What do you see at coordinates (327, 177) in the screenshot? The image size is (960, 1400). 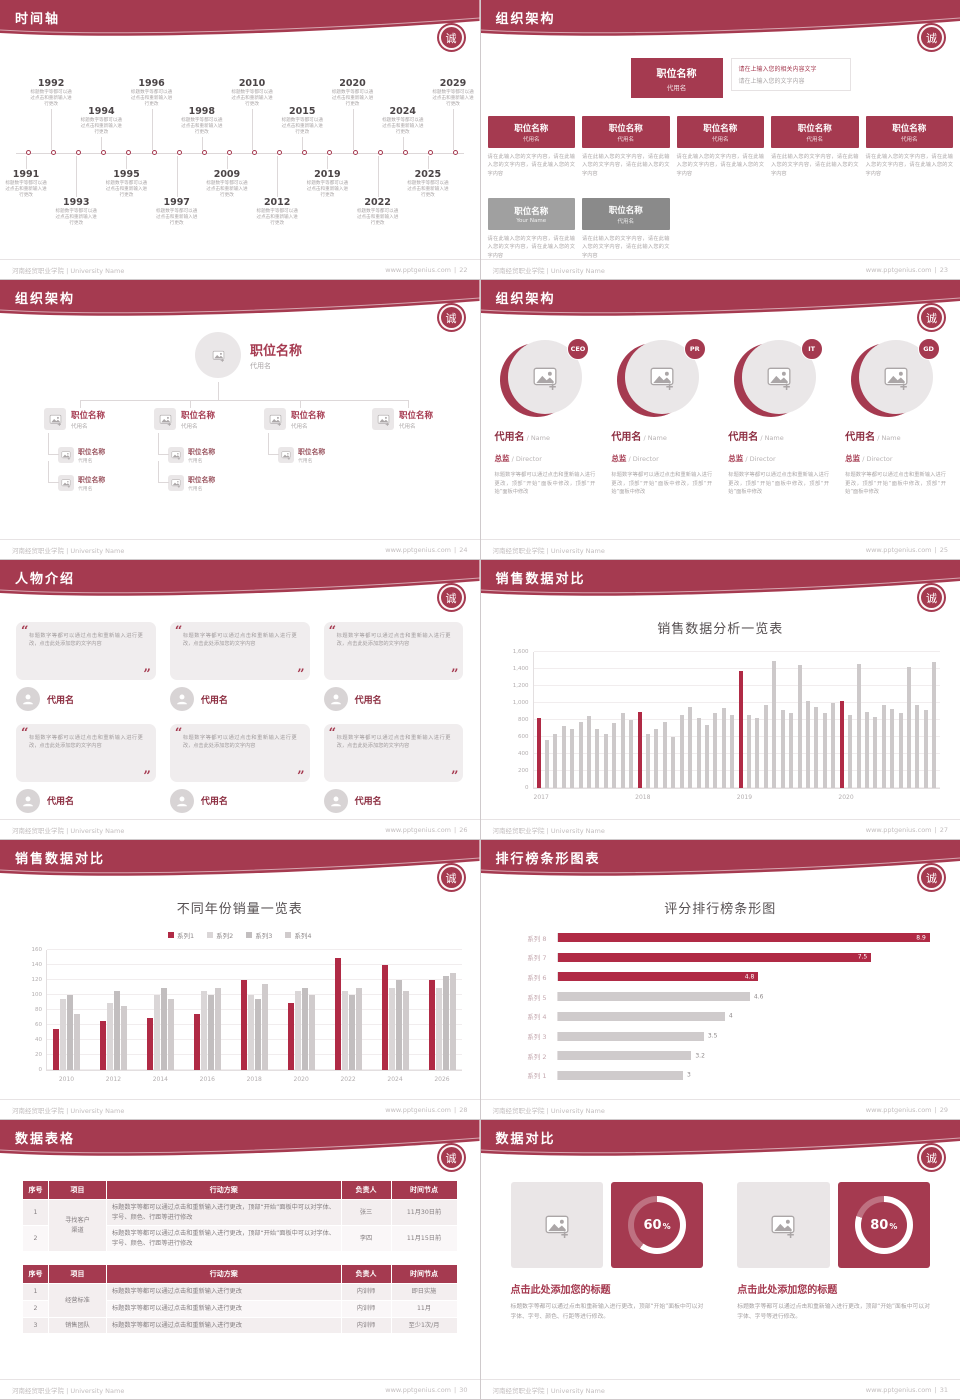 I see `timeline-event: 2019 标题数字等都可以通过点击和重新输入进行更改` at bounding box center [327, 177].